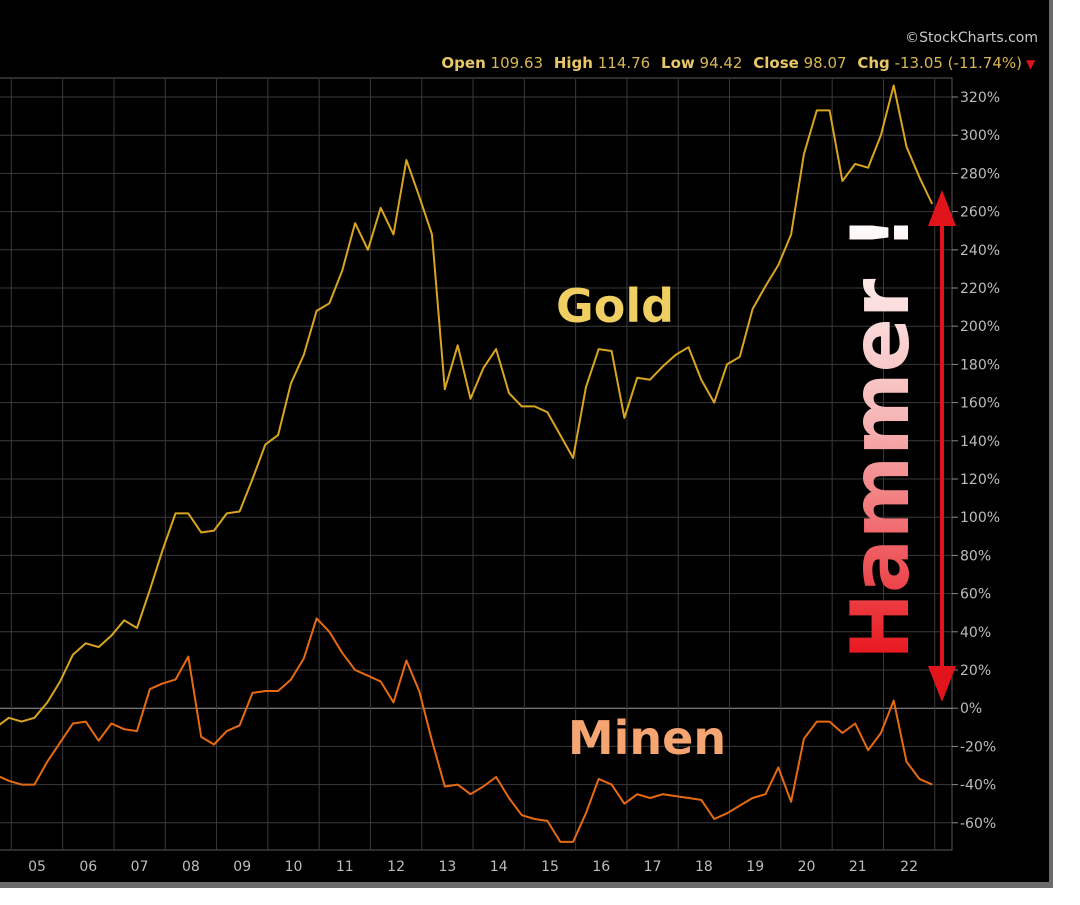 This screenshot has width=1080, height=905. Describe the element at coordinates (980, 327) in the screenshot. I see `y-tick-label: 200%` at that location.